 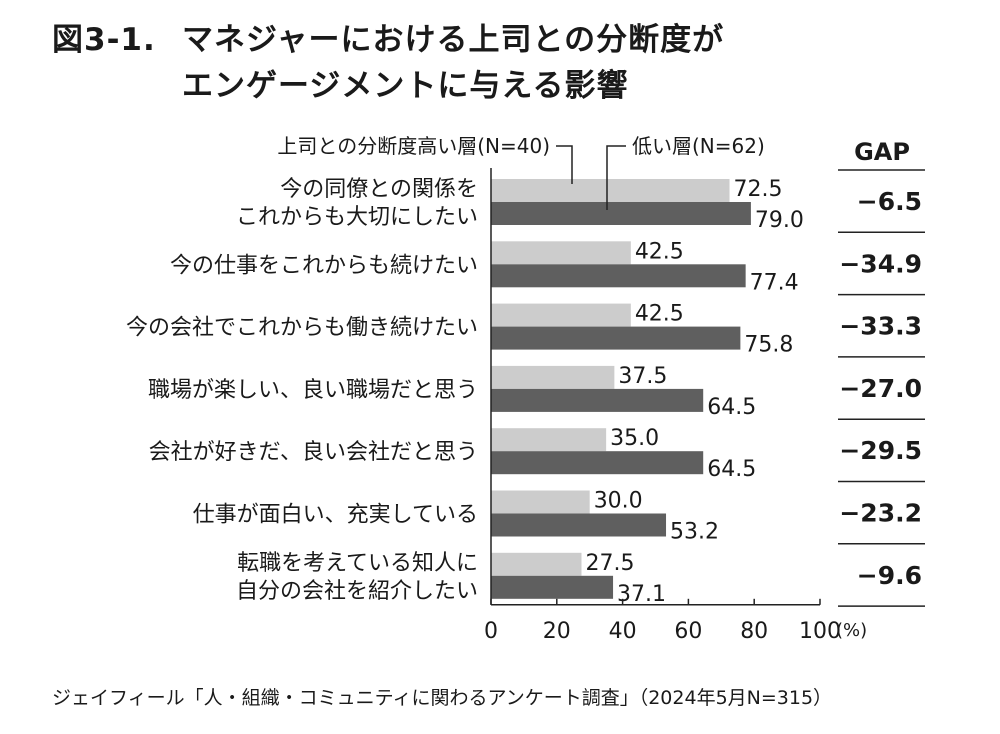 What do you see at coordinates (609, 563) in the screenshot?
I see `data-label: 27.5` at bounding box center [609, 563].